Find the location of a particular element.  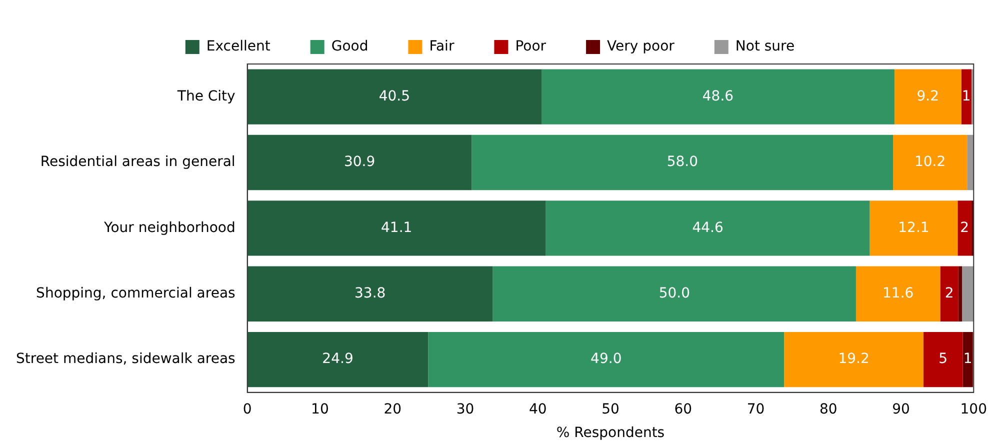

data-label: 24.9 is located at coordinates (338, 359).